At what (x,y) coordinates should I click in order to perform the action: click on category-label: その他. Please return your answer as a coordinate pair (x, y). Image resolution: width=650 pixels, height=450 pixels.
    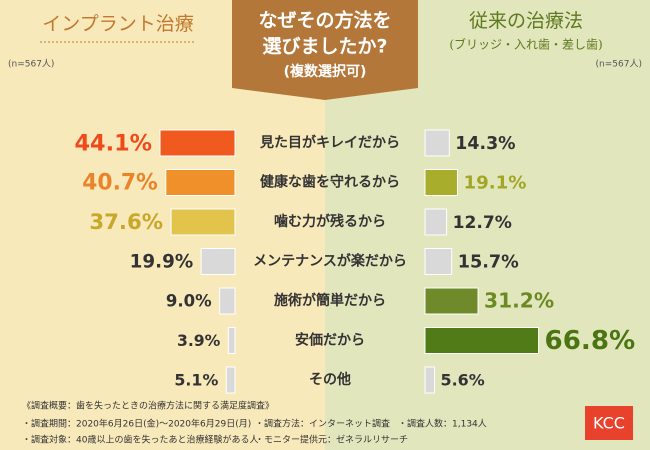
    Looking at the image, I should click on (330, 379).